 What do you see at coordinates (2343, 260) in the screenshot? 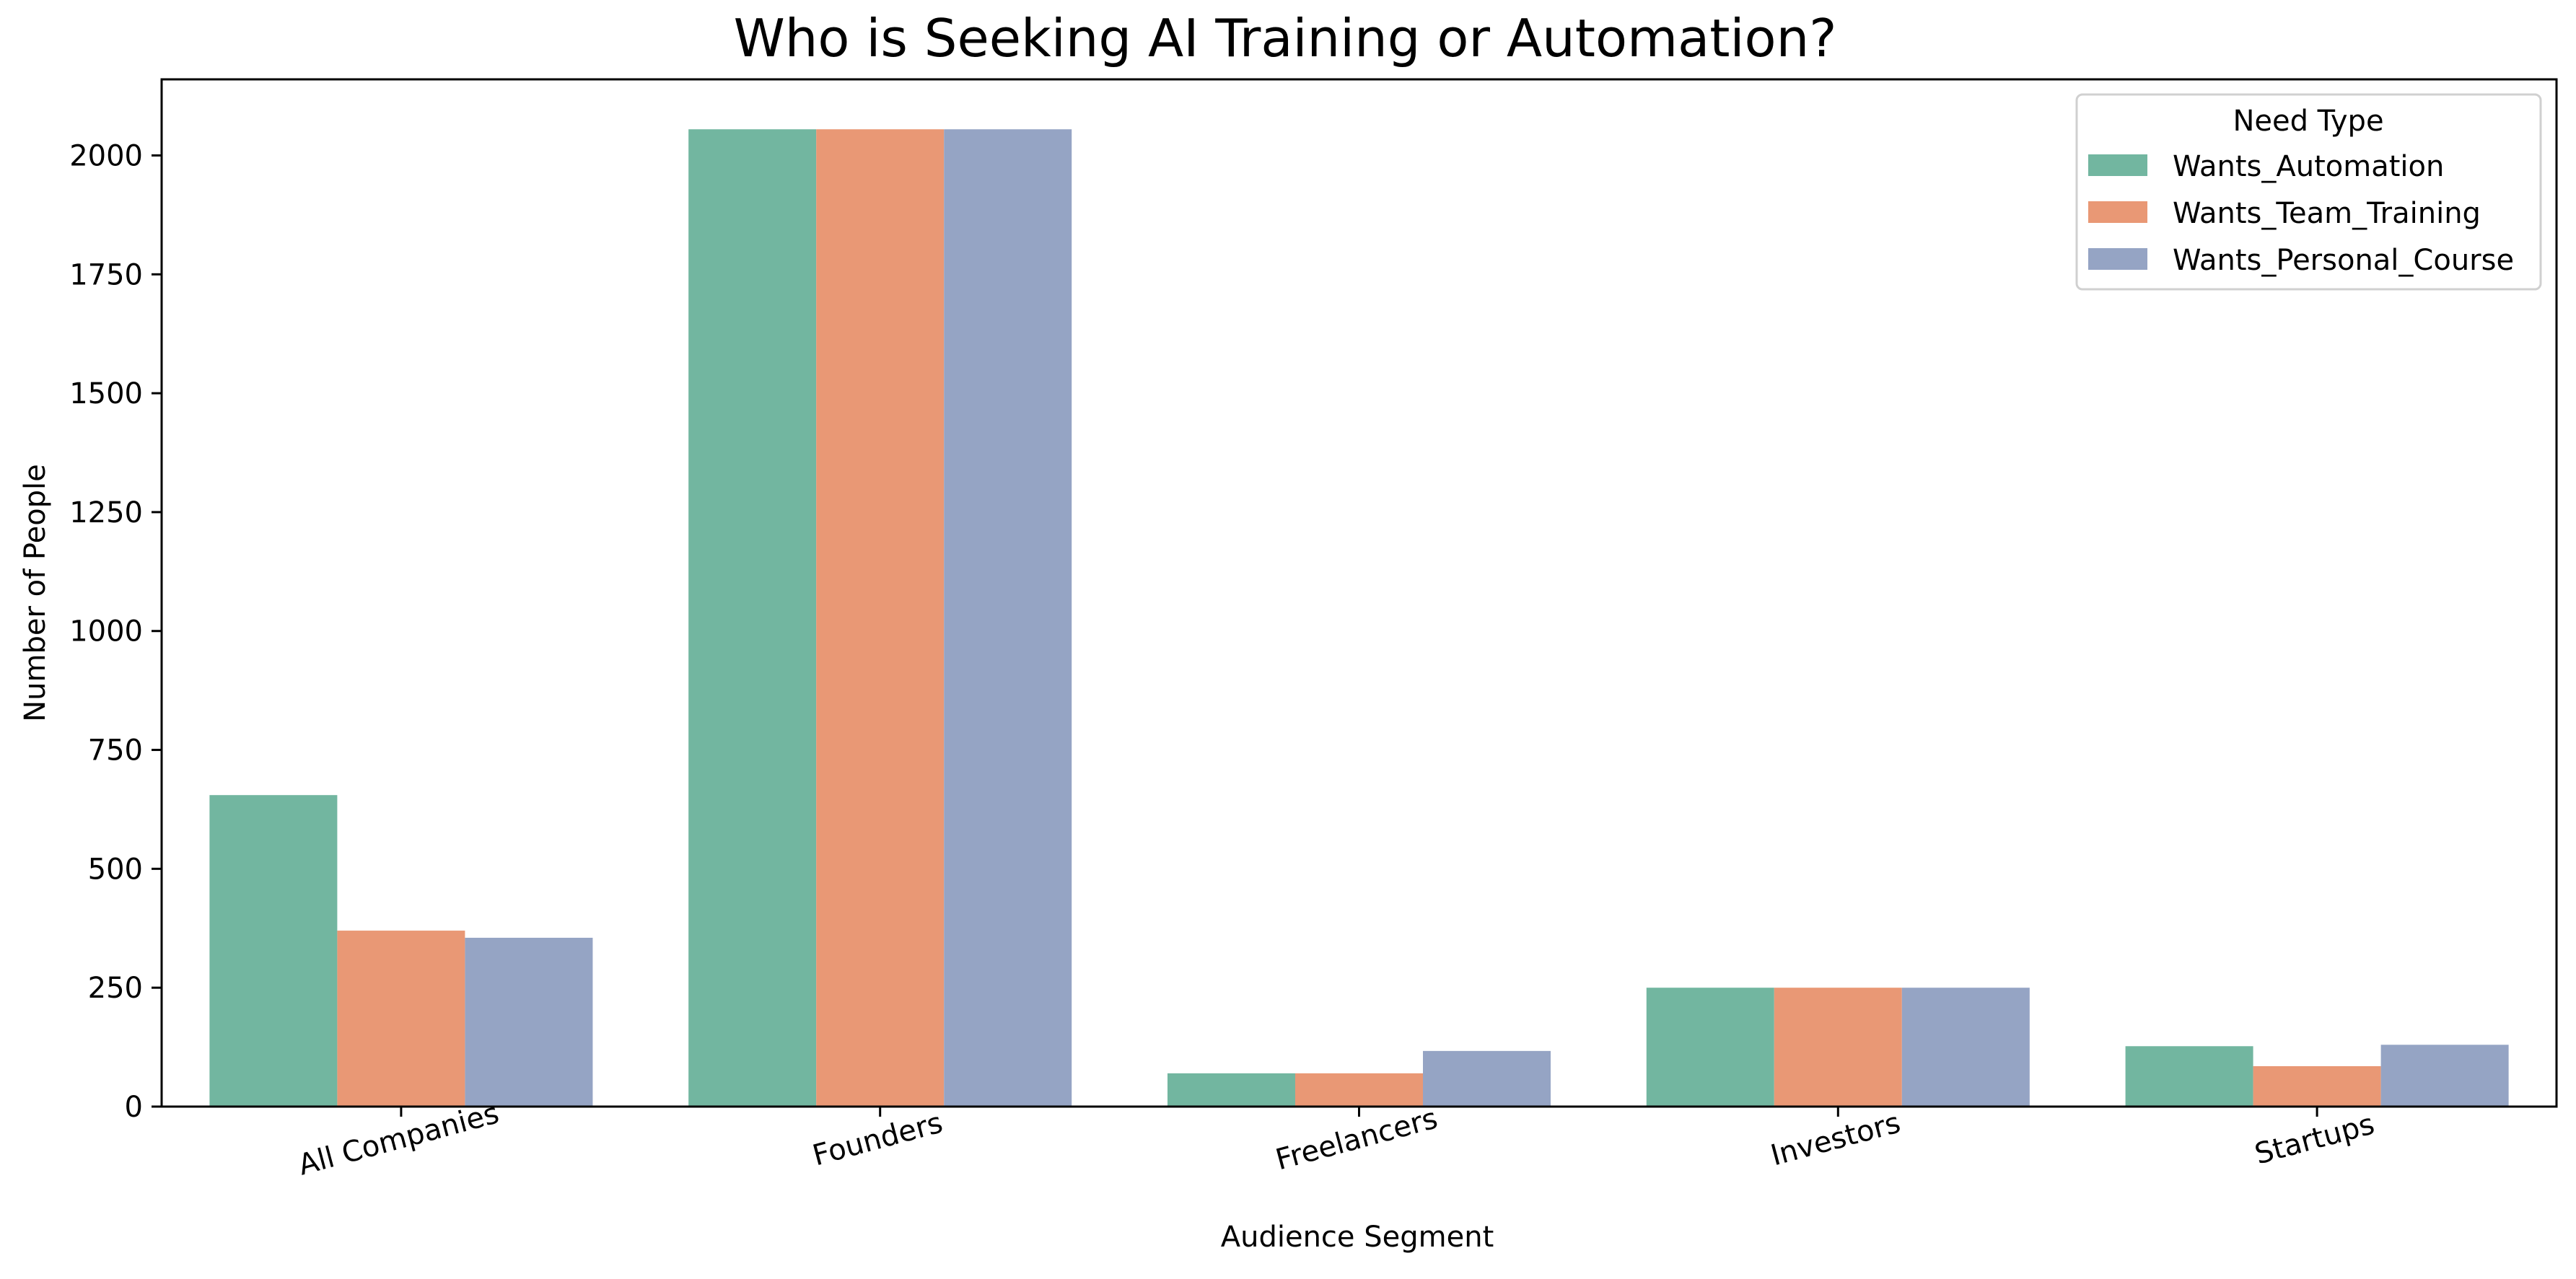
I see `legend-label: Wants_Personal_Course` at bounding box center [2343, 260].